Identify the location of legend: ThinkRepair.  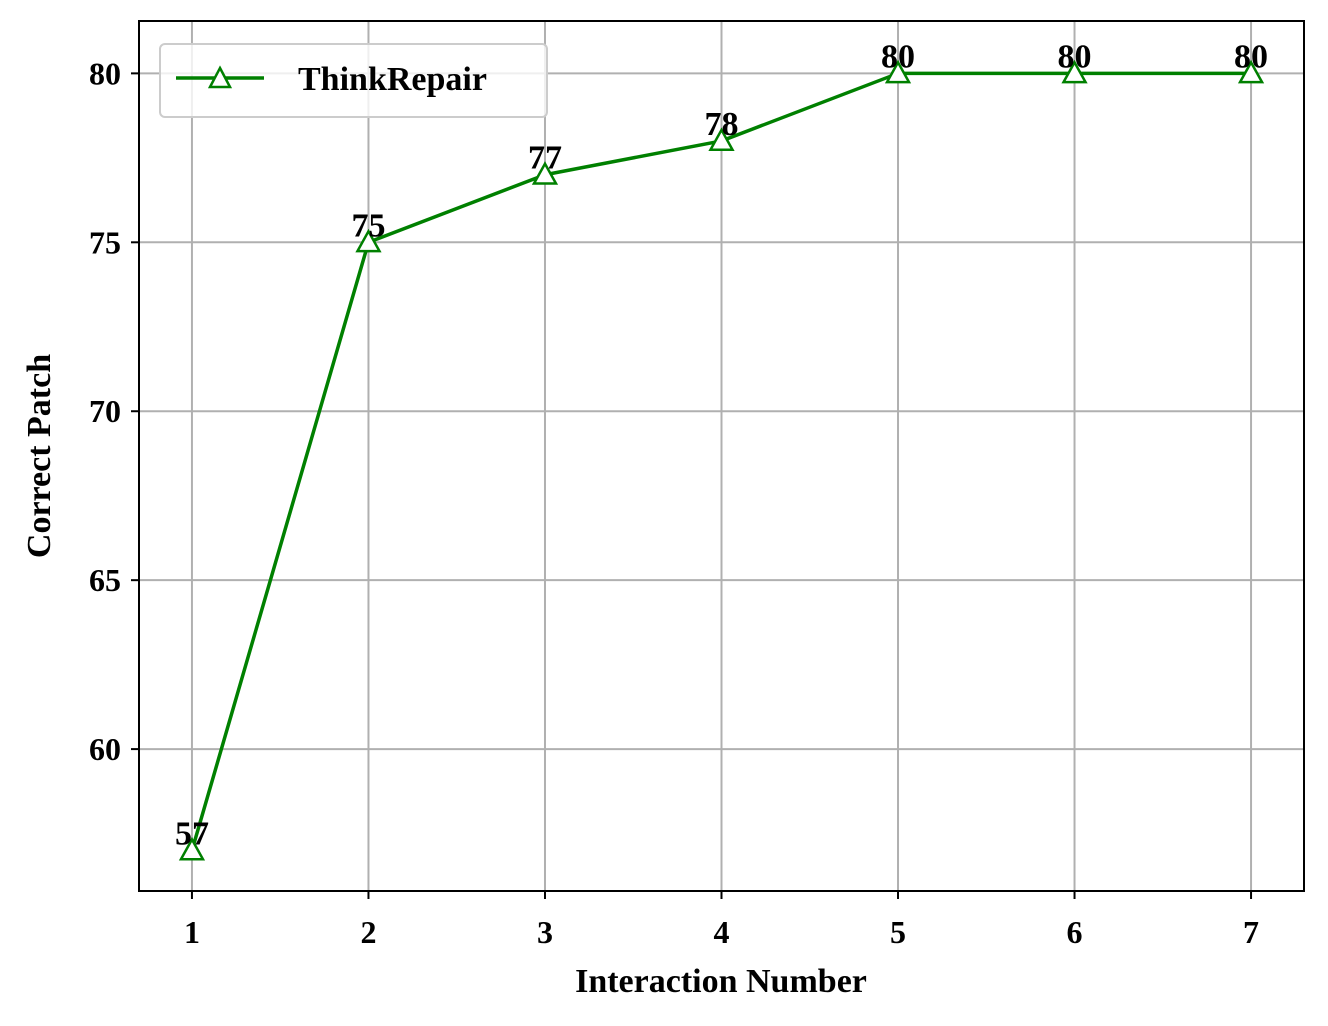
(353, 80).